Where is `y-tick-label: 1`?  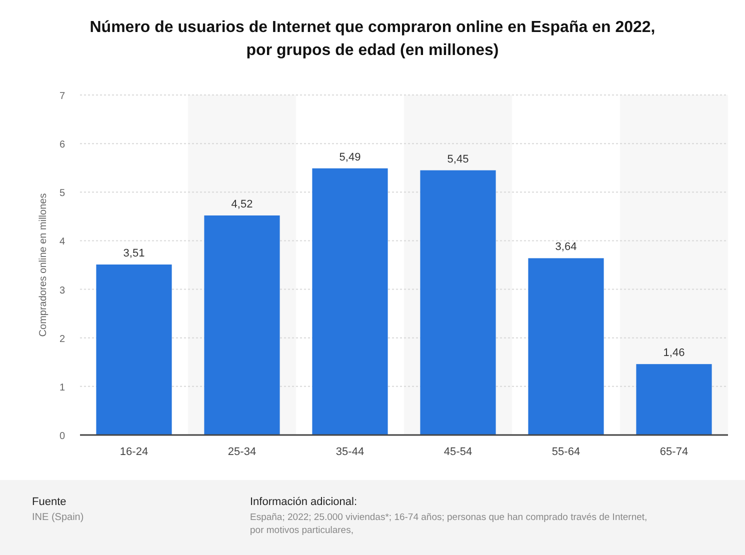 y-tick-label: 1 is located at coordinates (62, 388).